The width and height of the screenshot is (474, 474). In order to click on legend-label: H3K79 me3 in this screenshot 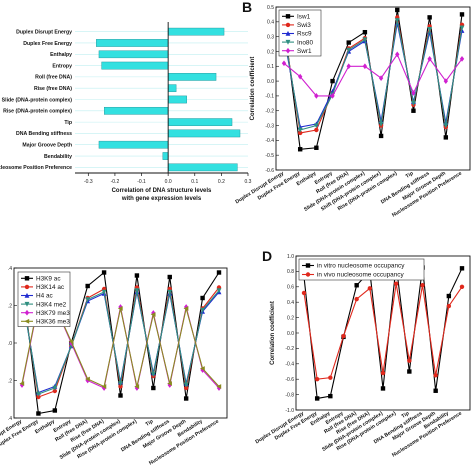, I will do `click(53, 313)`.